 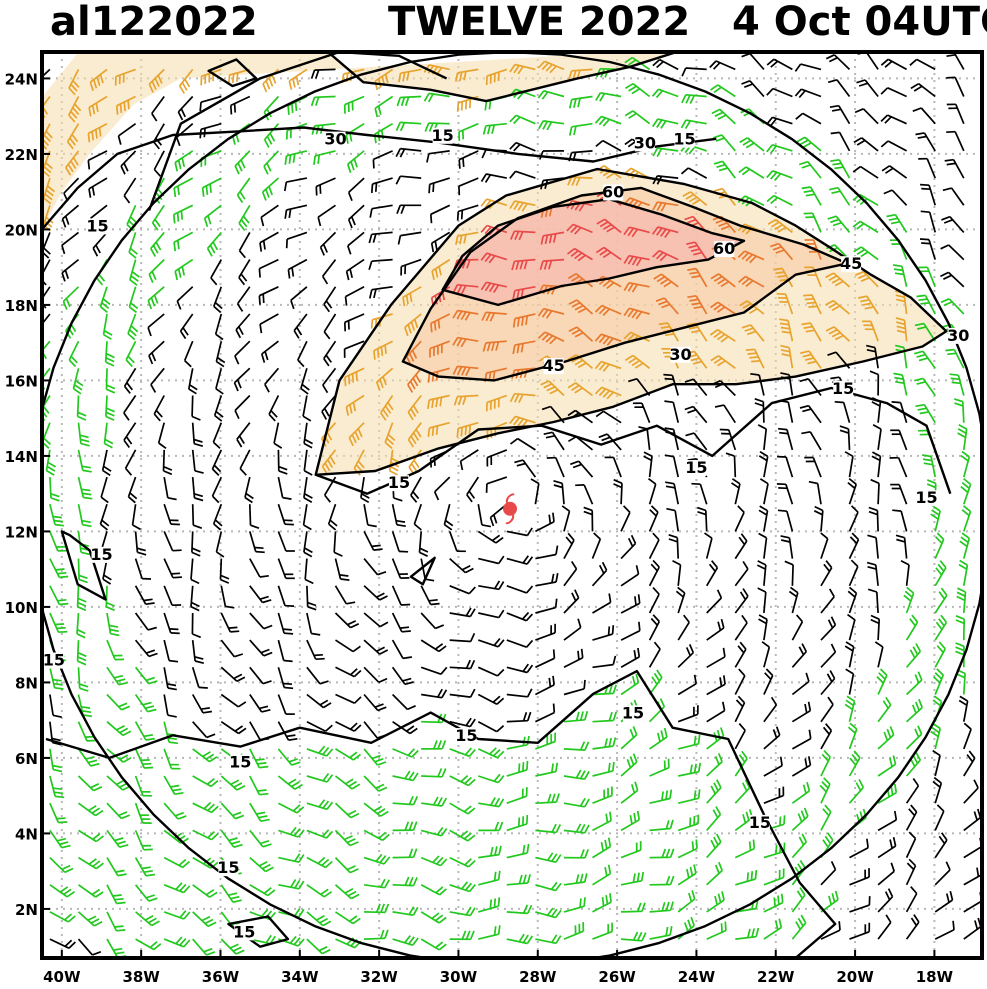 What do you see at coordinates (684, 139) in the screenshot?
I see `contour-label: 15` at bounding box center [684, 139].